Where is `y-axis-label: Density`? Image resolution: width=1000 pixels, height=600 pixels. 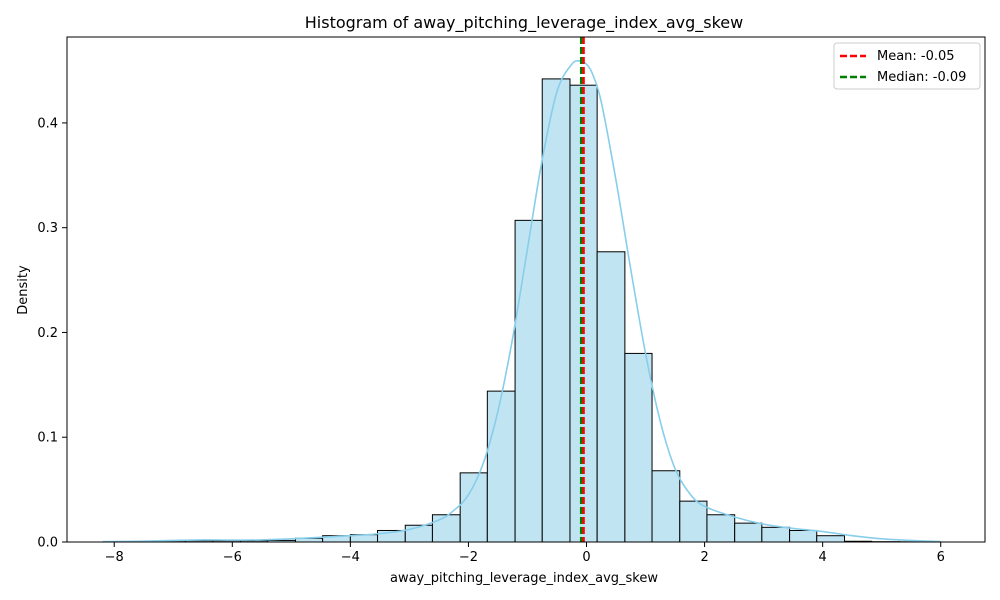
y-axis-label: Density is located at coordinates (23, 290).